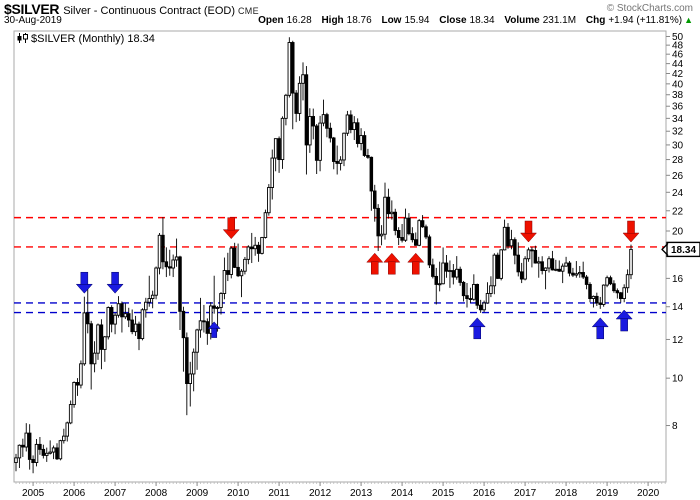 This screenshot has height=500, width=700. I want to click on y-axis-price-label: 34, so click(678, 119).